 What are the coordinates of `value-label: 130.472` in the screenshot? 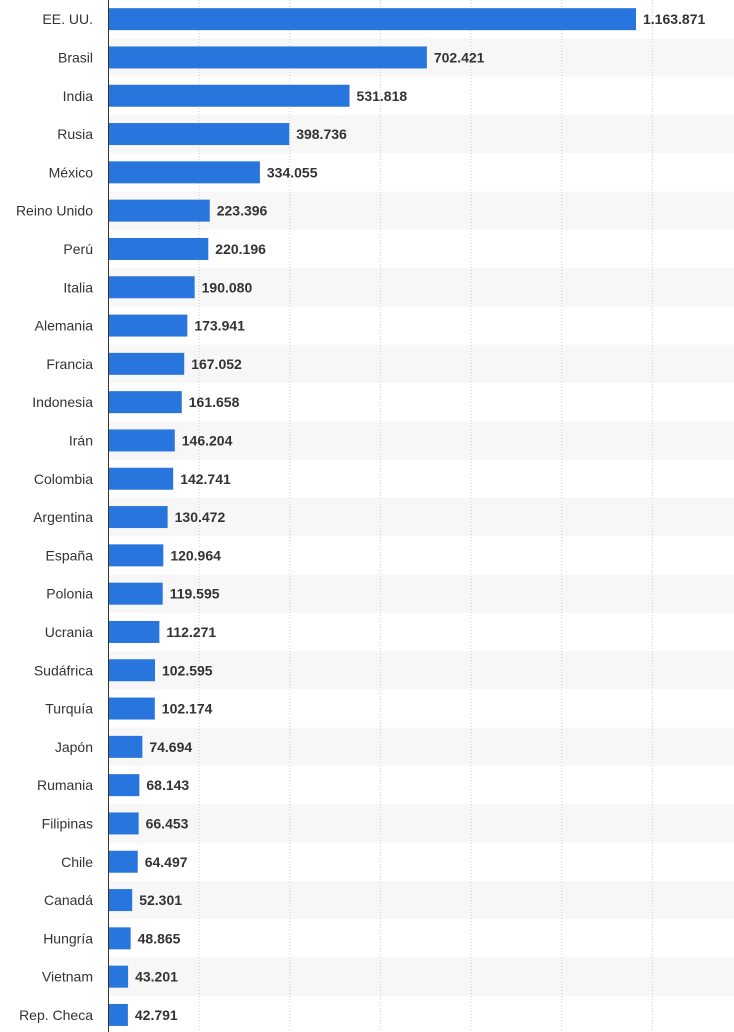 It's located at (200, 517).